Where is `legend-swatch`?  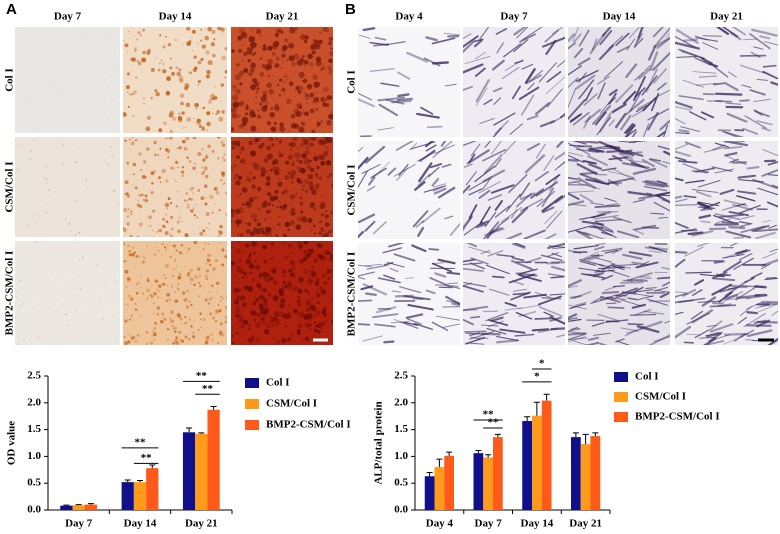 legend-swatch is located at coordinates (621, 417).